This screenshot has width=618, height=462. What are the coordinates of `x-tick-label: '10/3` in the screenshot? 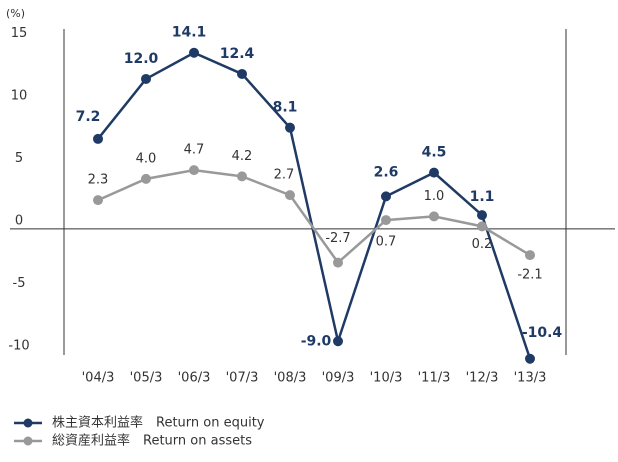 It's located at (386, 378).